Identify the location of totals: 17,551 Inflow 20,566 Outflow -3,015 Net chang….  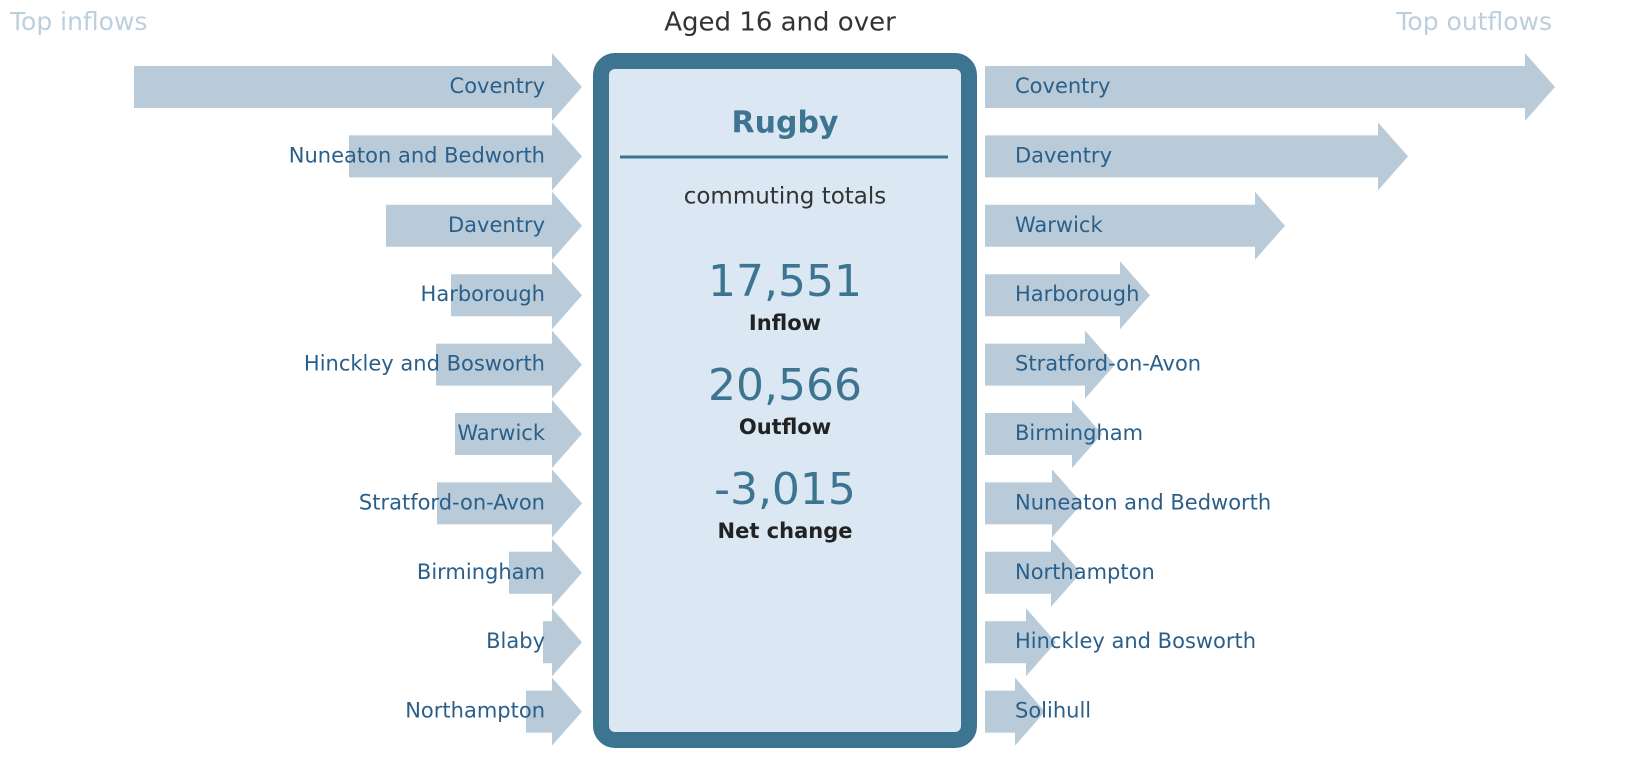
(785, 399).